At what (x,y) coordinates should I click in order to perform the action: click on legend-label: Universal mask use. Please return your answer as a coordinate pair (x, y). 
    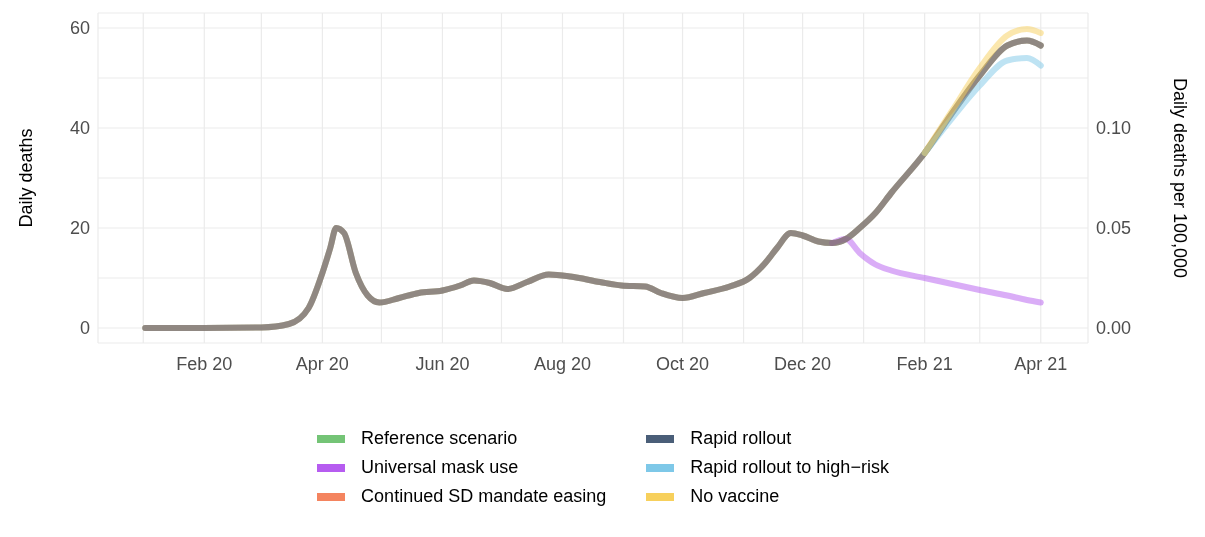
    Looking at the image, I should click on (440, 467).